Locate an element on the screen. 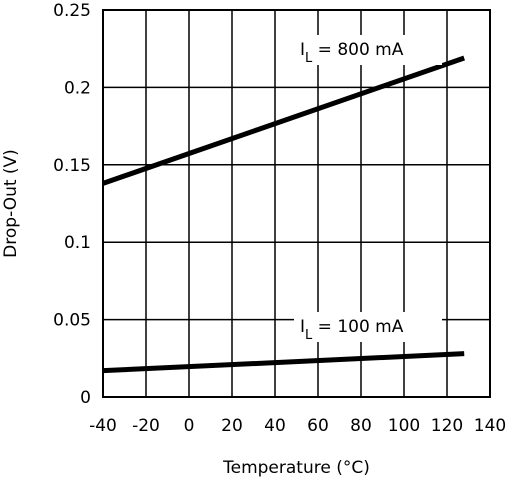 The height and width of the screenshot is (480, 508). series-label-1: IL = 800 mA is located at coordinates (352, 53).